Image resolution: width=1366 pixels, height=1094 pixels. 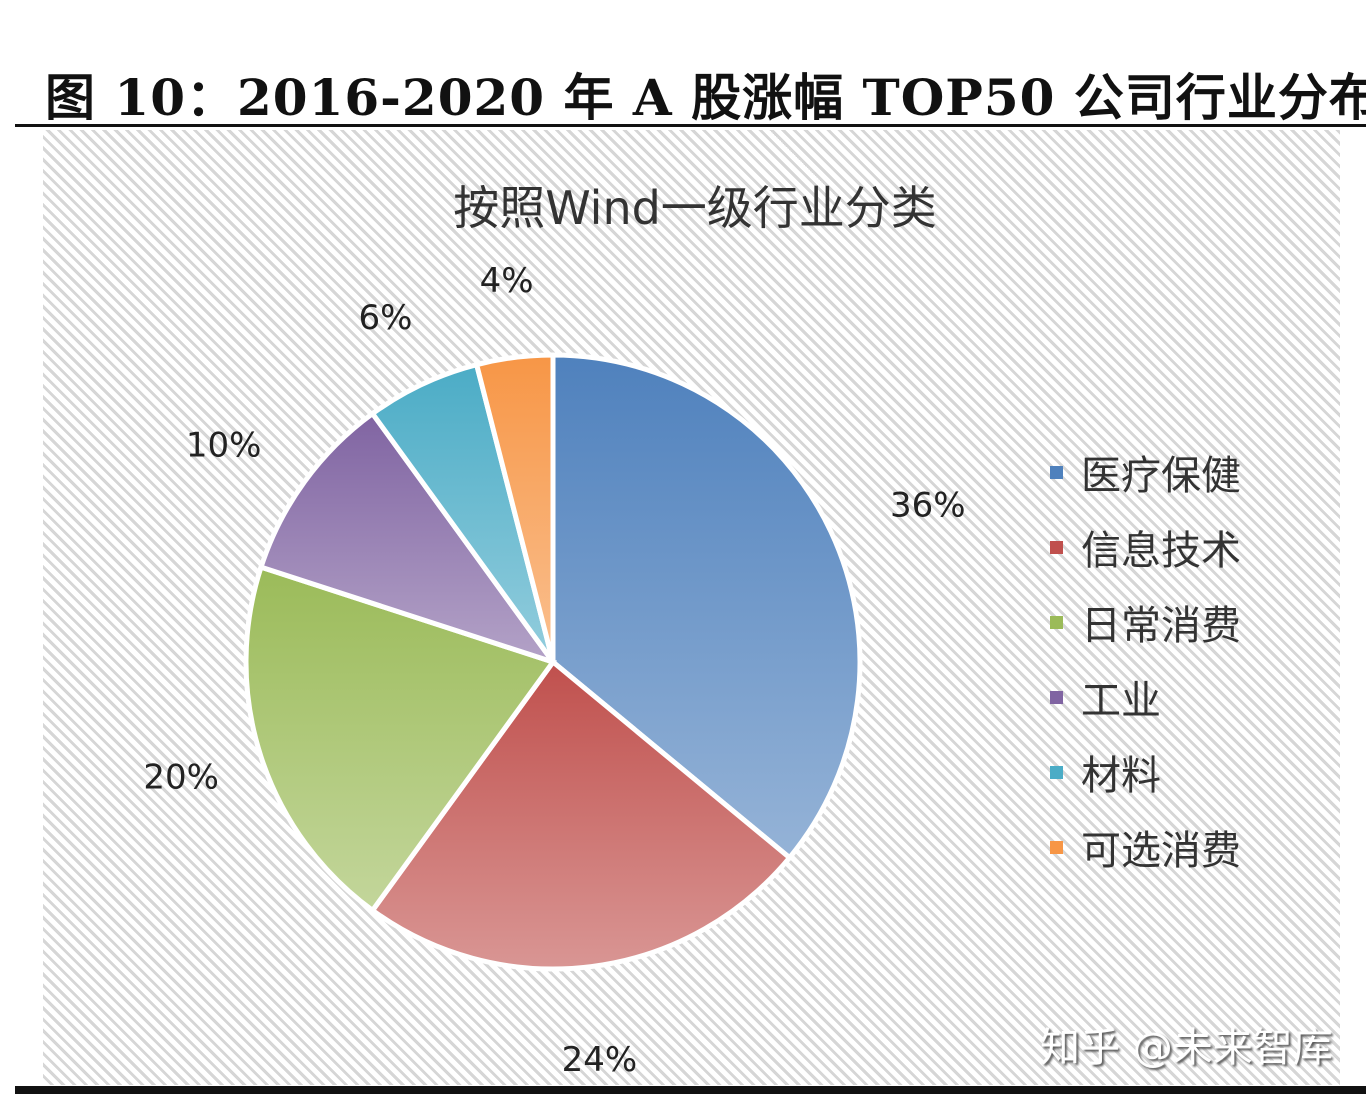 What do you see at coordinates (385, 318) in the screenshot?
I see `data-label: 6%` at bounding box center [385, 318].